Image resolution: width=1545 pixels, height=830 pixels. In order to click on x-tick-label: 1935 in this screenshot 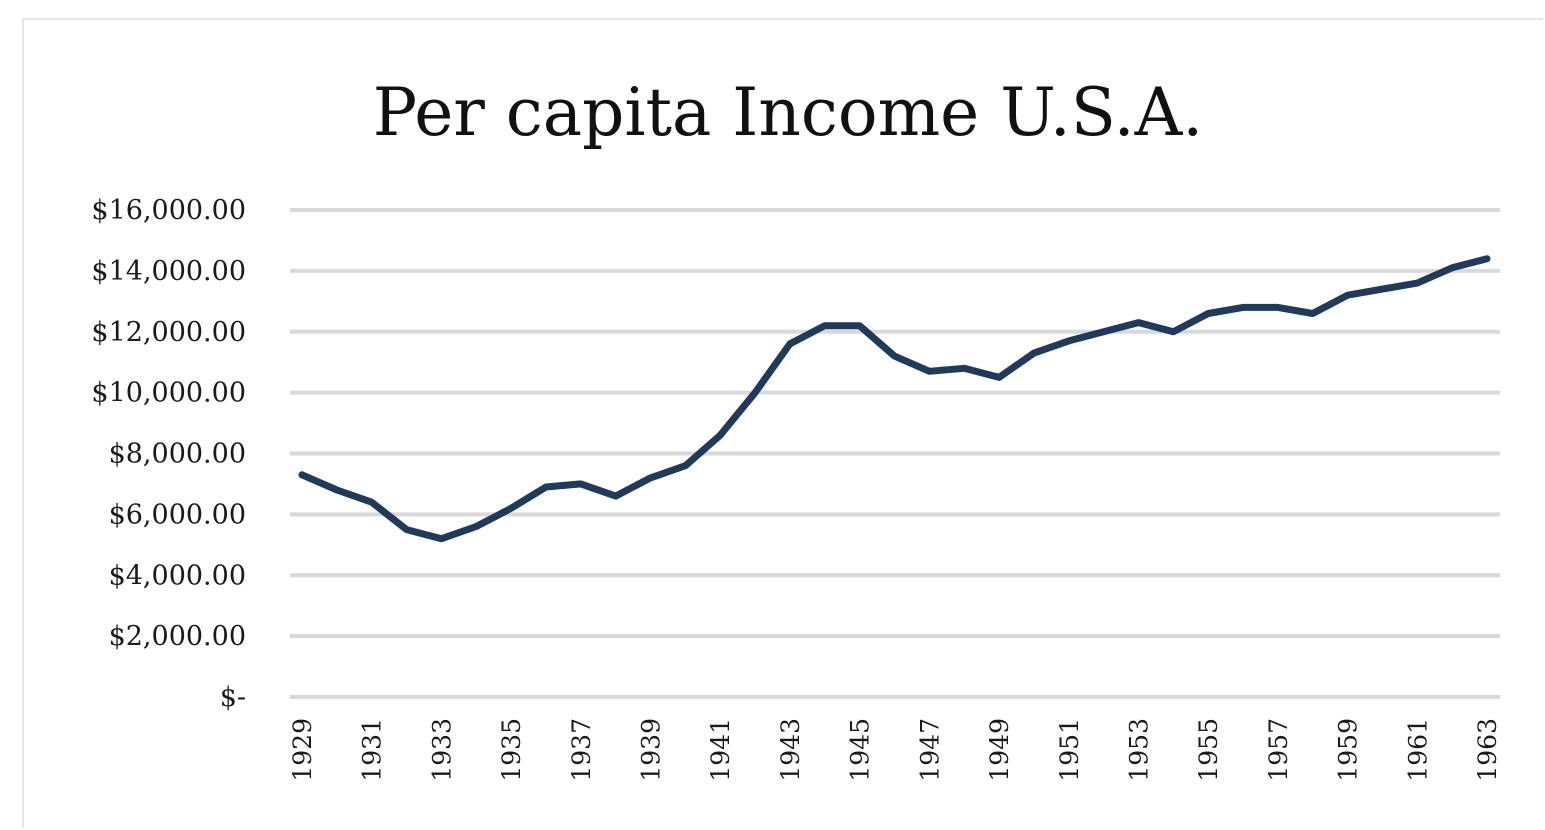, I will do `click(511, 750)`.